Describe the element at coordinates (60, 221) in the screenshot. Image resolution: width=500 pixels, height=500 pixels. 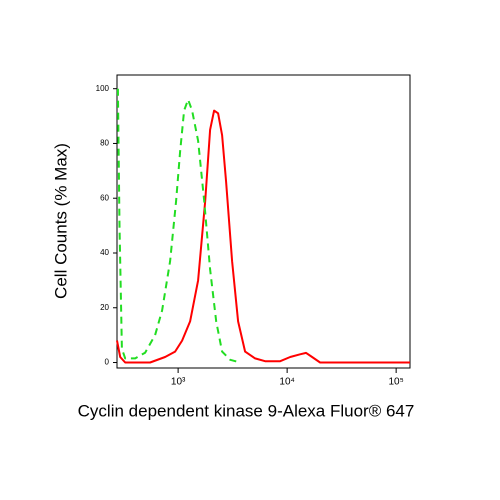
I see `y-axis-label: Cell Counts (% Max)` at that location.